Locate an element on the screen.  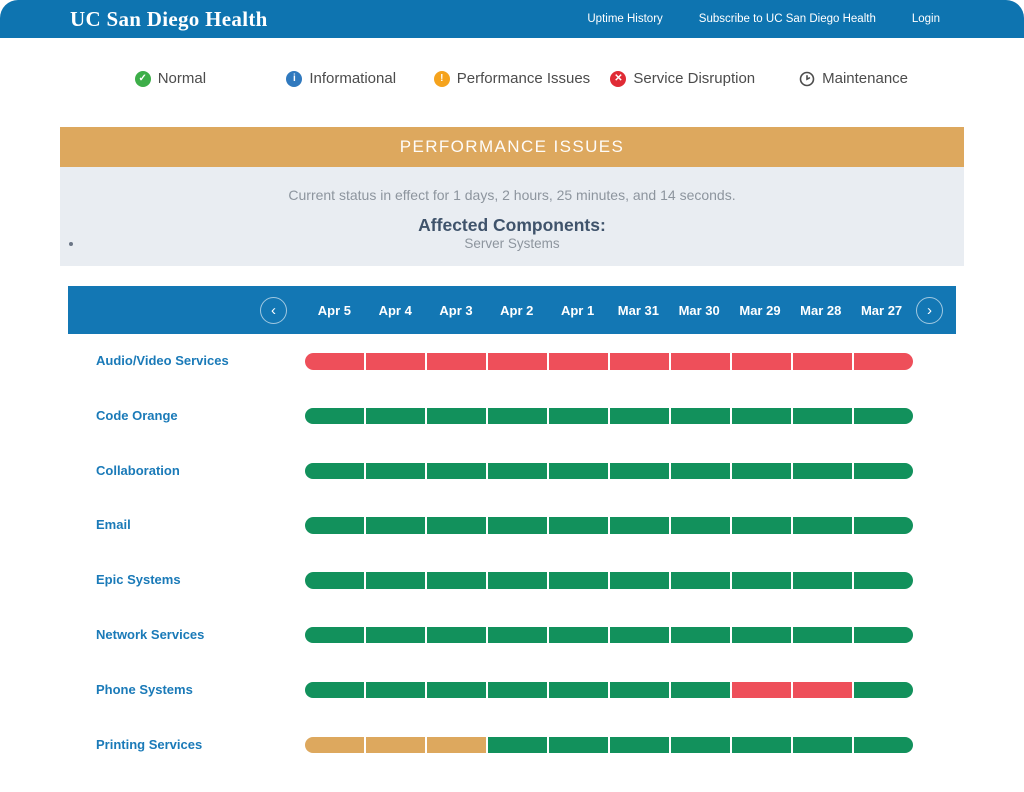
affected-components-list: Server Systems is located at coordinates (512, 244).